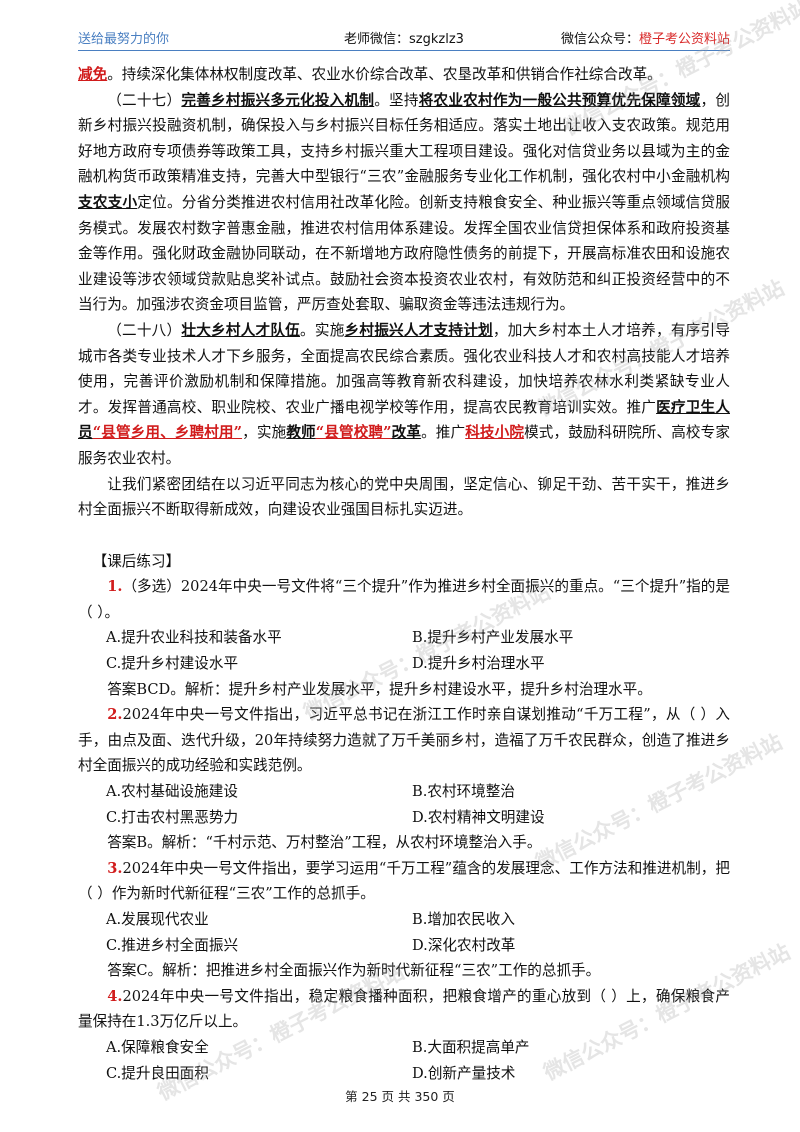 This screenshot has height=1132, width=800. I want to click on page-header: 送给最努力的你 老师微信：szgkzlz3 微信公众号：橙子考公资料站, so click(404, 38).